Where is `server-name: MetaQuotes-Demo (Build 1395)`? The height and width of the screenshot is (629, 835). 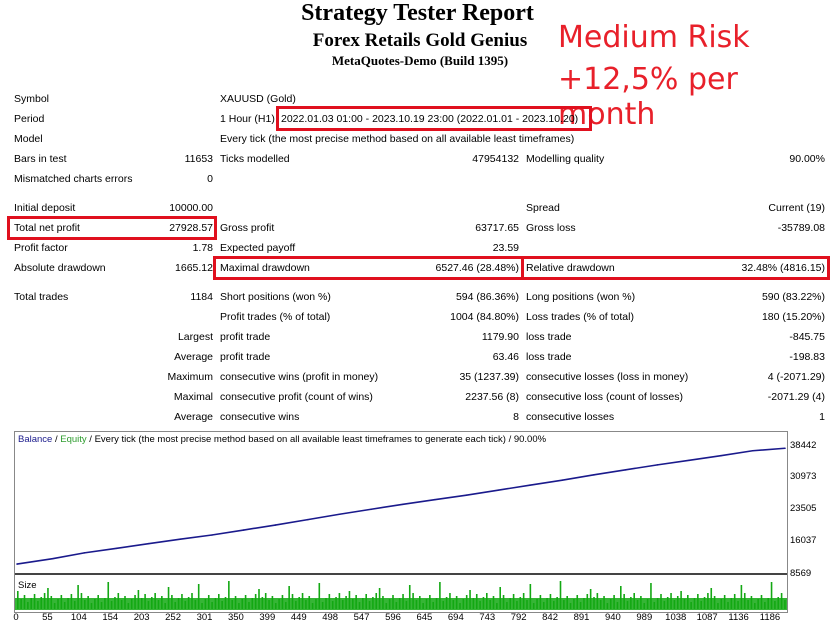
server-name: MetaQuotes-Demo (Build 1395) is located at coordinates (420, 60).